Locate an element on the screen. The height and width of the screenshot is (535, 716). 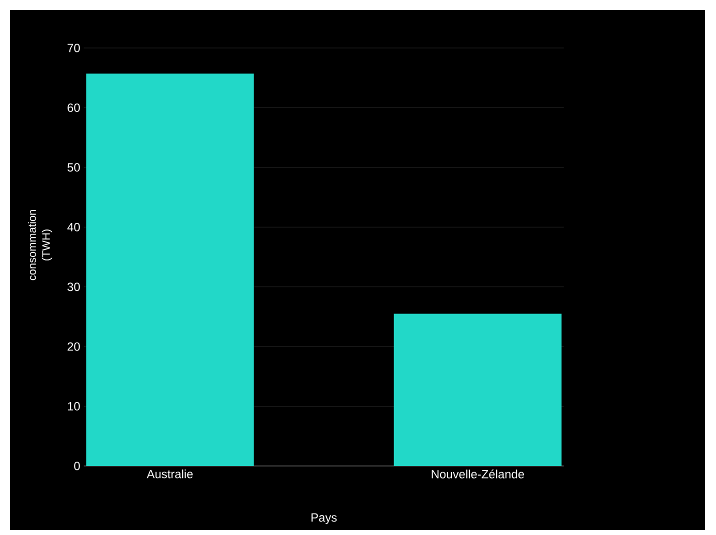
y-tick-label: 50 is located at coordinates (74, 167).